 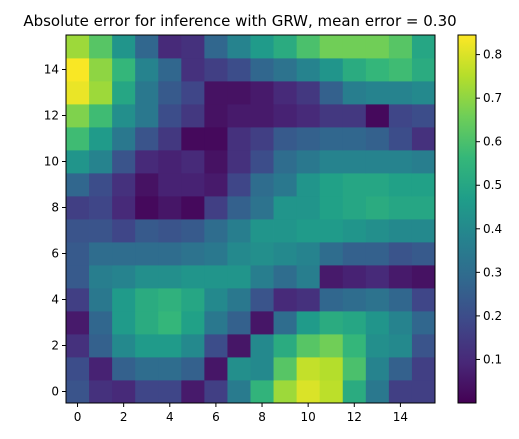 What do you see at coordinates (55, 346) in the screenshot?
I see `y-tick-label: 2` at bounding box center [55, 346].